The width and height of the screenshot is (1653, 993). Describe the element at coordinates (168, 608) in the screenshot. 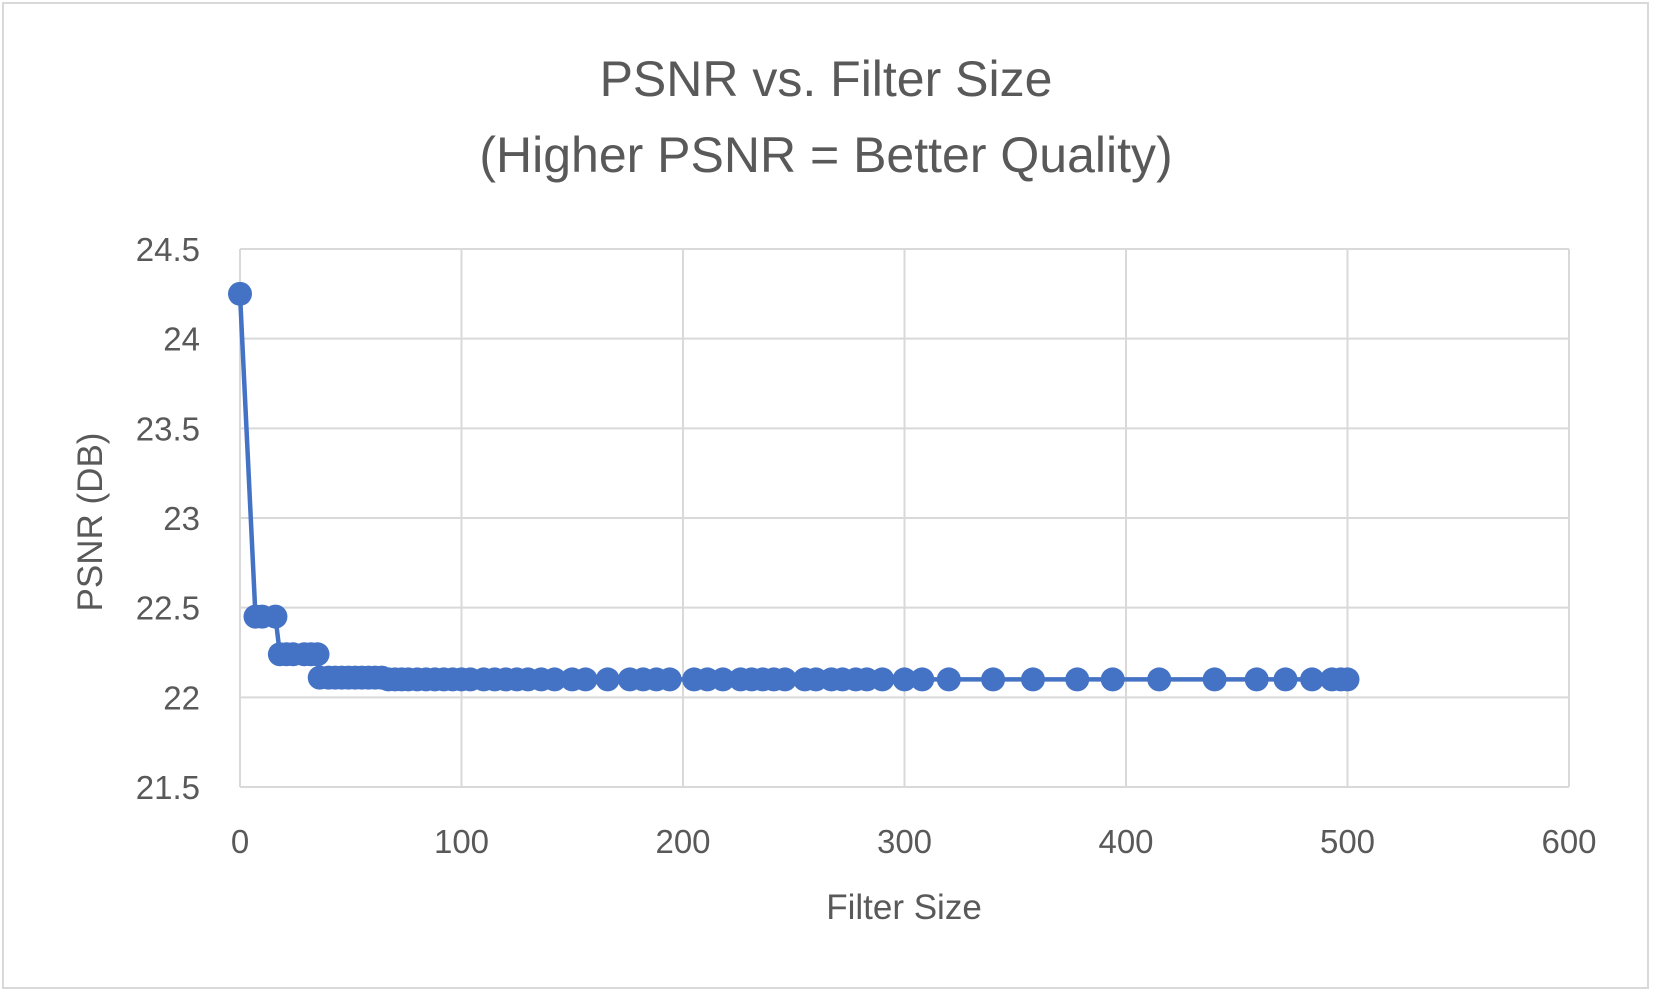

I see `y-tick-label: 22.5` at that location.